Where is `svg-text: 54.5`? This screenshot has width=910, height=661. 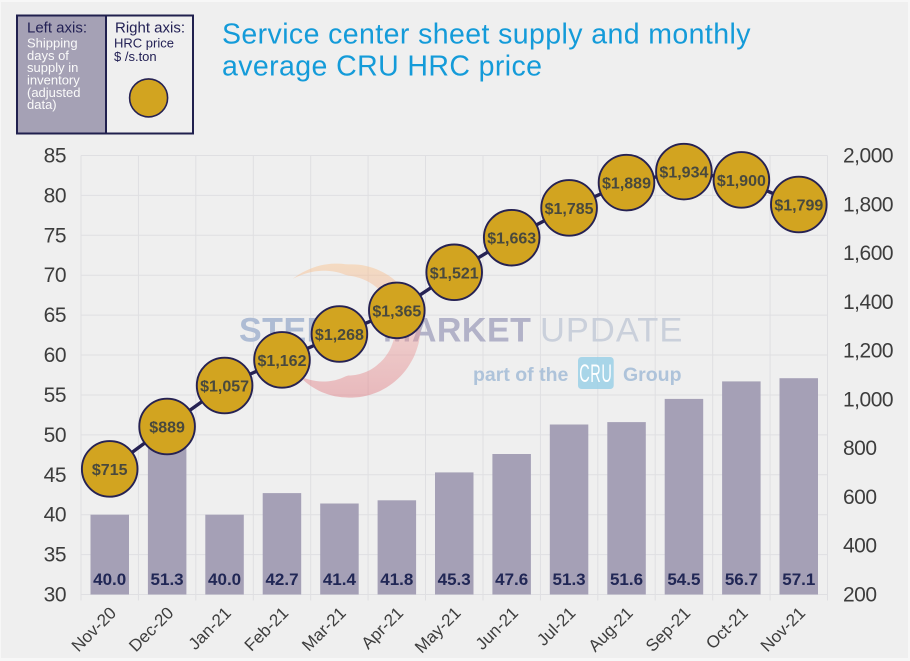 svg-text: 54.5 is located at coordinates (683, 579).